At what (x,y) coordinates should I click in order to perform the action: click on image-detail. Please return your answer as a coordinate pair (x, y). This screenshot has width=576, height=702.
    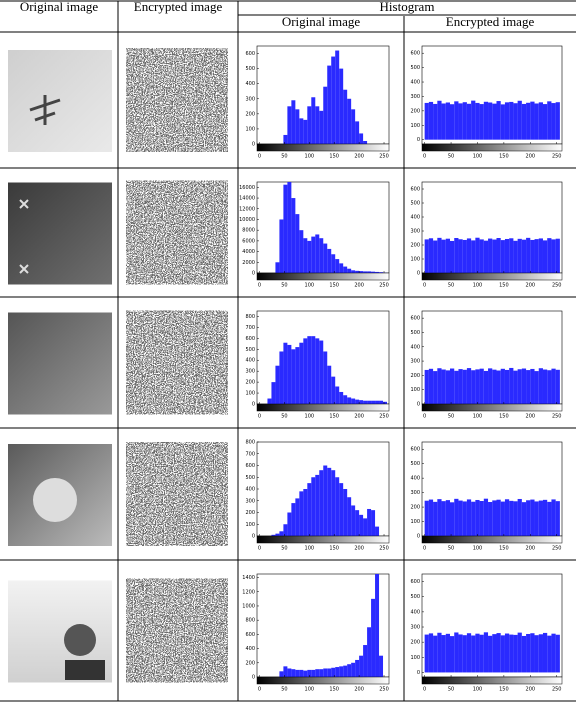
    Looking at the image, I should click on (85, 670).